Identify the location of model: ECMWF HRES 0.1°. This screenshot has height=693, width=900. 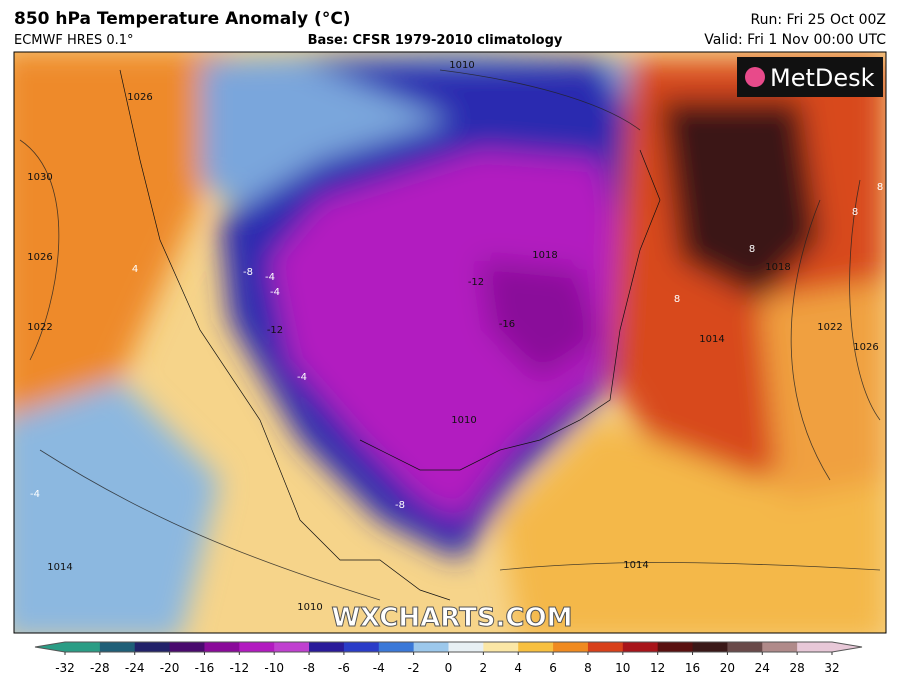
(74, 40).